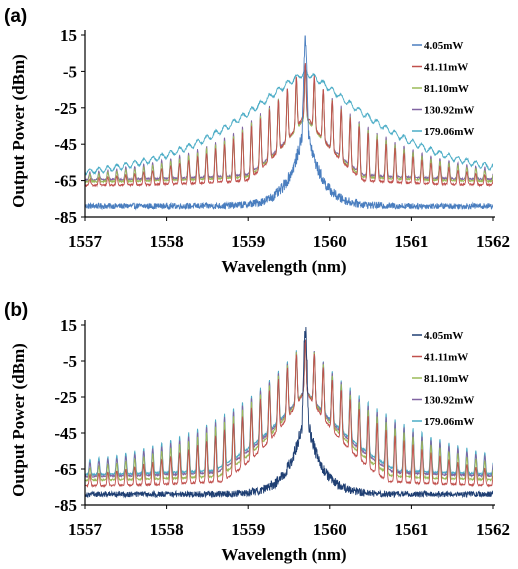 Image resolution: width=518 pixels, height=569 pixels. I want to click on series-line, so click(289, 122).